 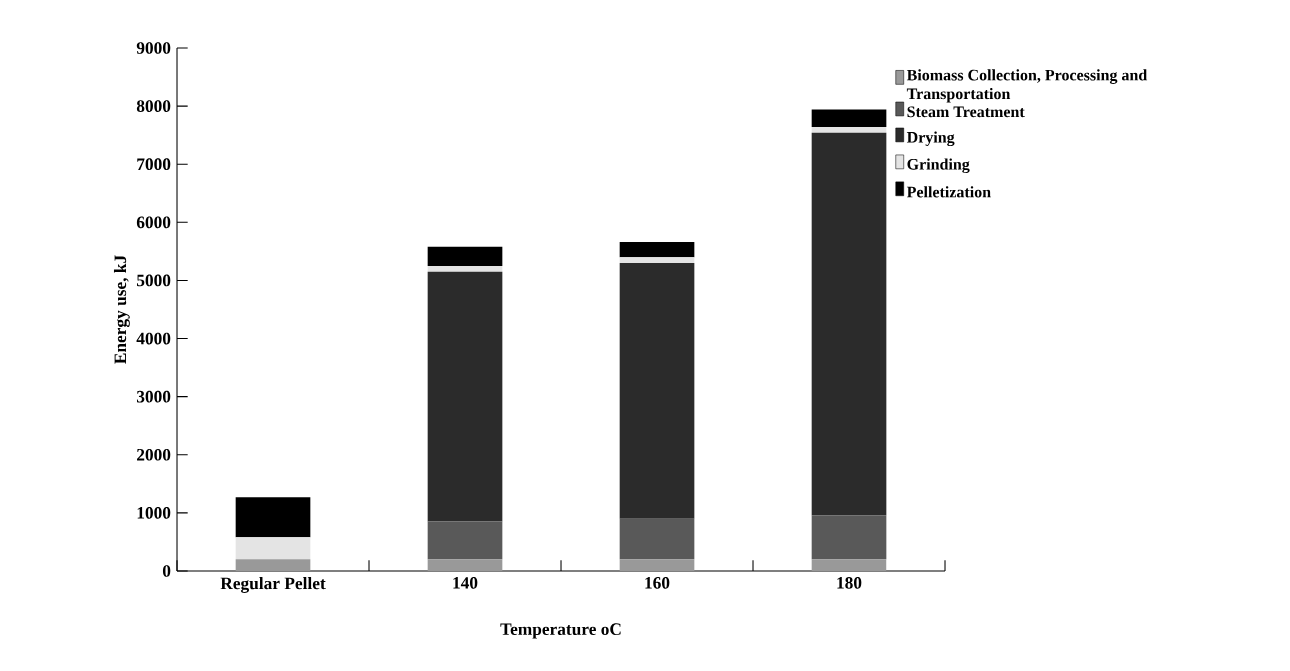 I want to click on y-tick-label: 8000, so click(x=153, y=106).